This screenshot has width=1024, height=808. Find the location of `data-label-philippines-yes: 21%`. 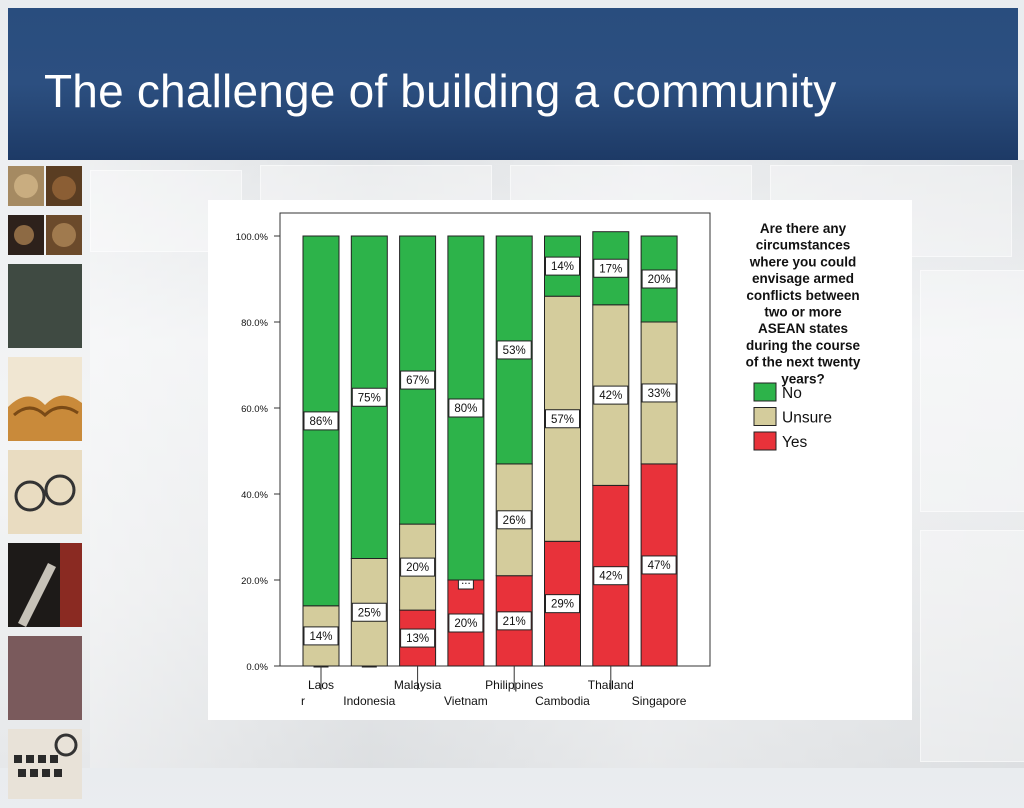

data-label-philippines-yes: 21% is located at coordinates (514, 622).